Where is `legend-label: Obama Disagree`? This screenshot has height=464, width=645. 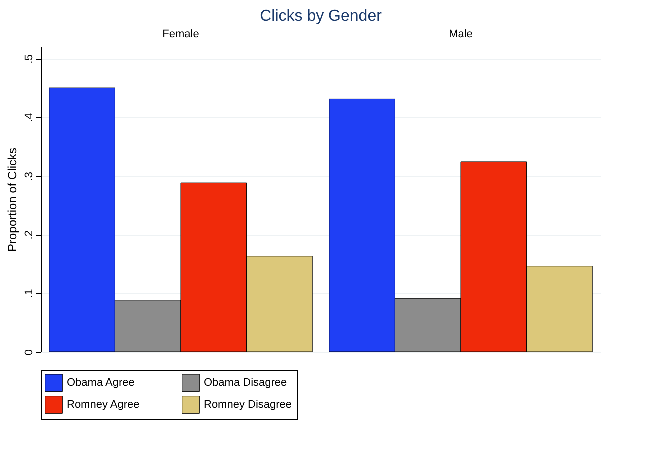 legend-label: Obama Disagree is located at coordinates (246, 383).